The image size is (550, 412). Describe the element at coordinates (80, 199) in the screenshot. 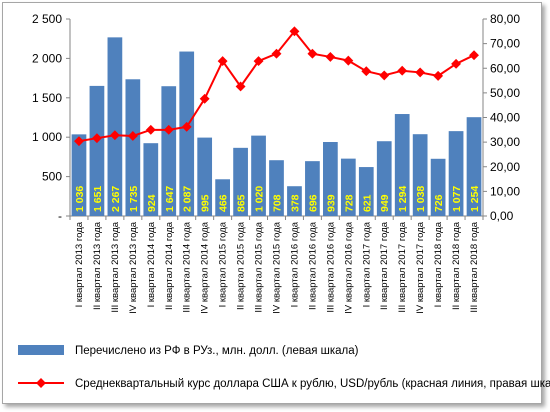

I see `bar-data-label: 1 036` at that location.